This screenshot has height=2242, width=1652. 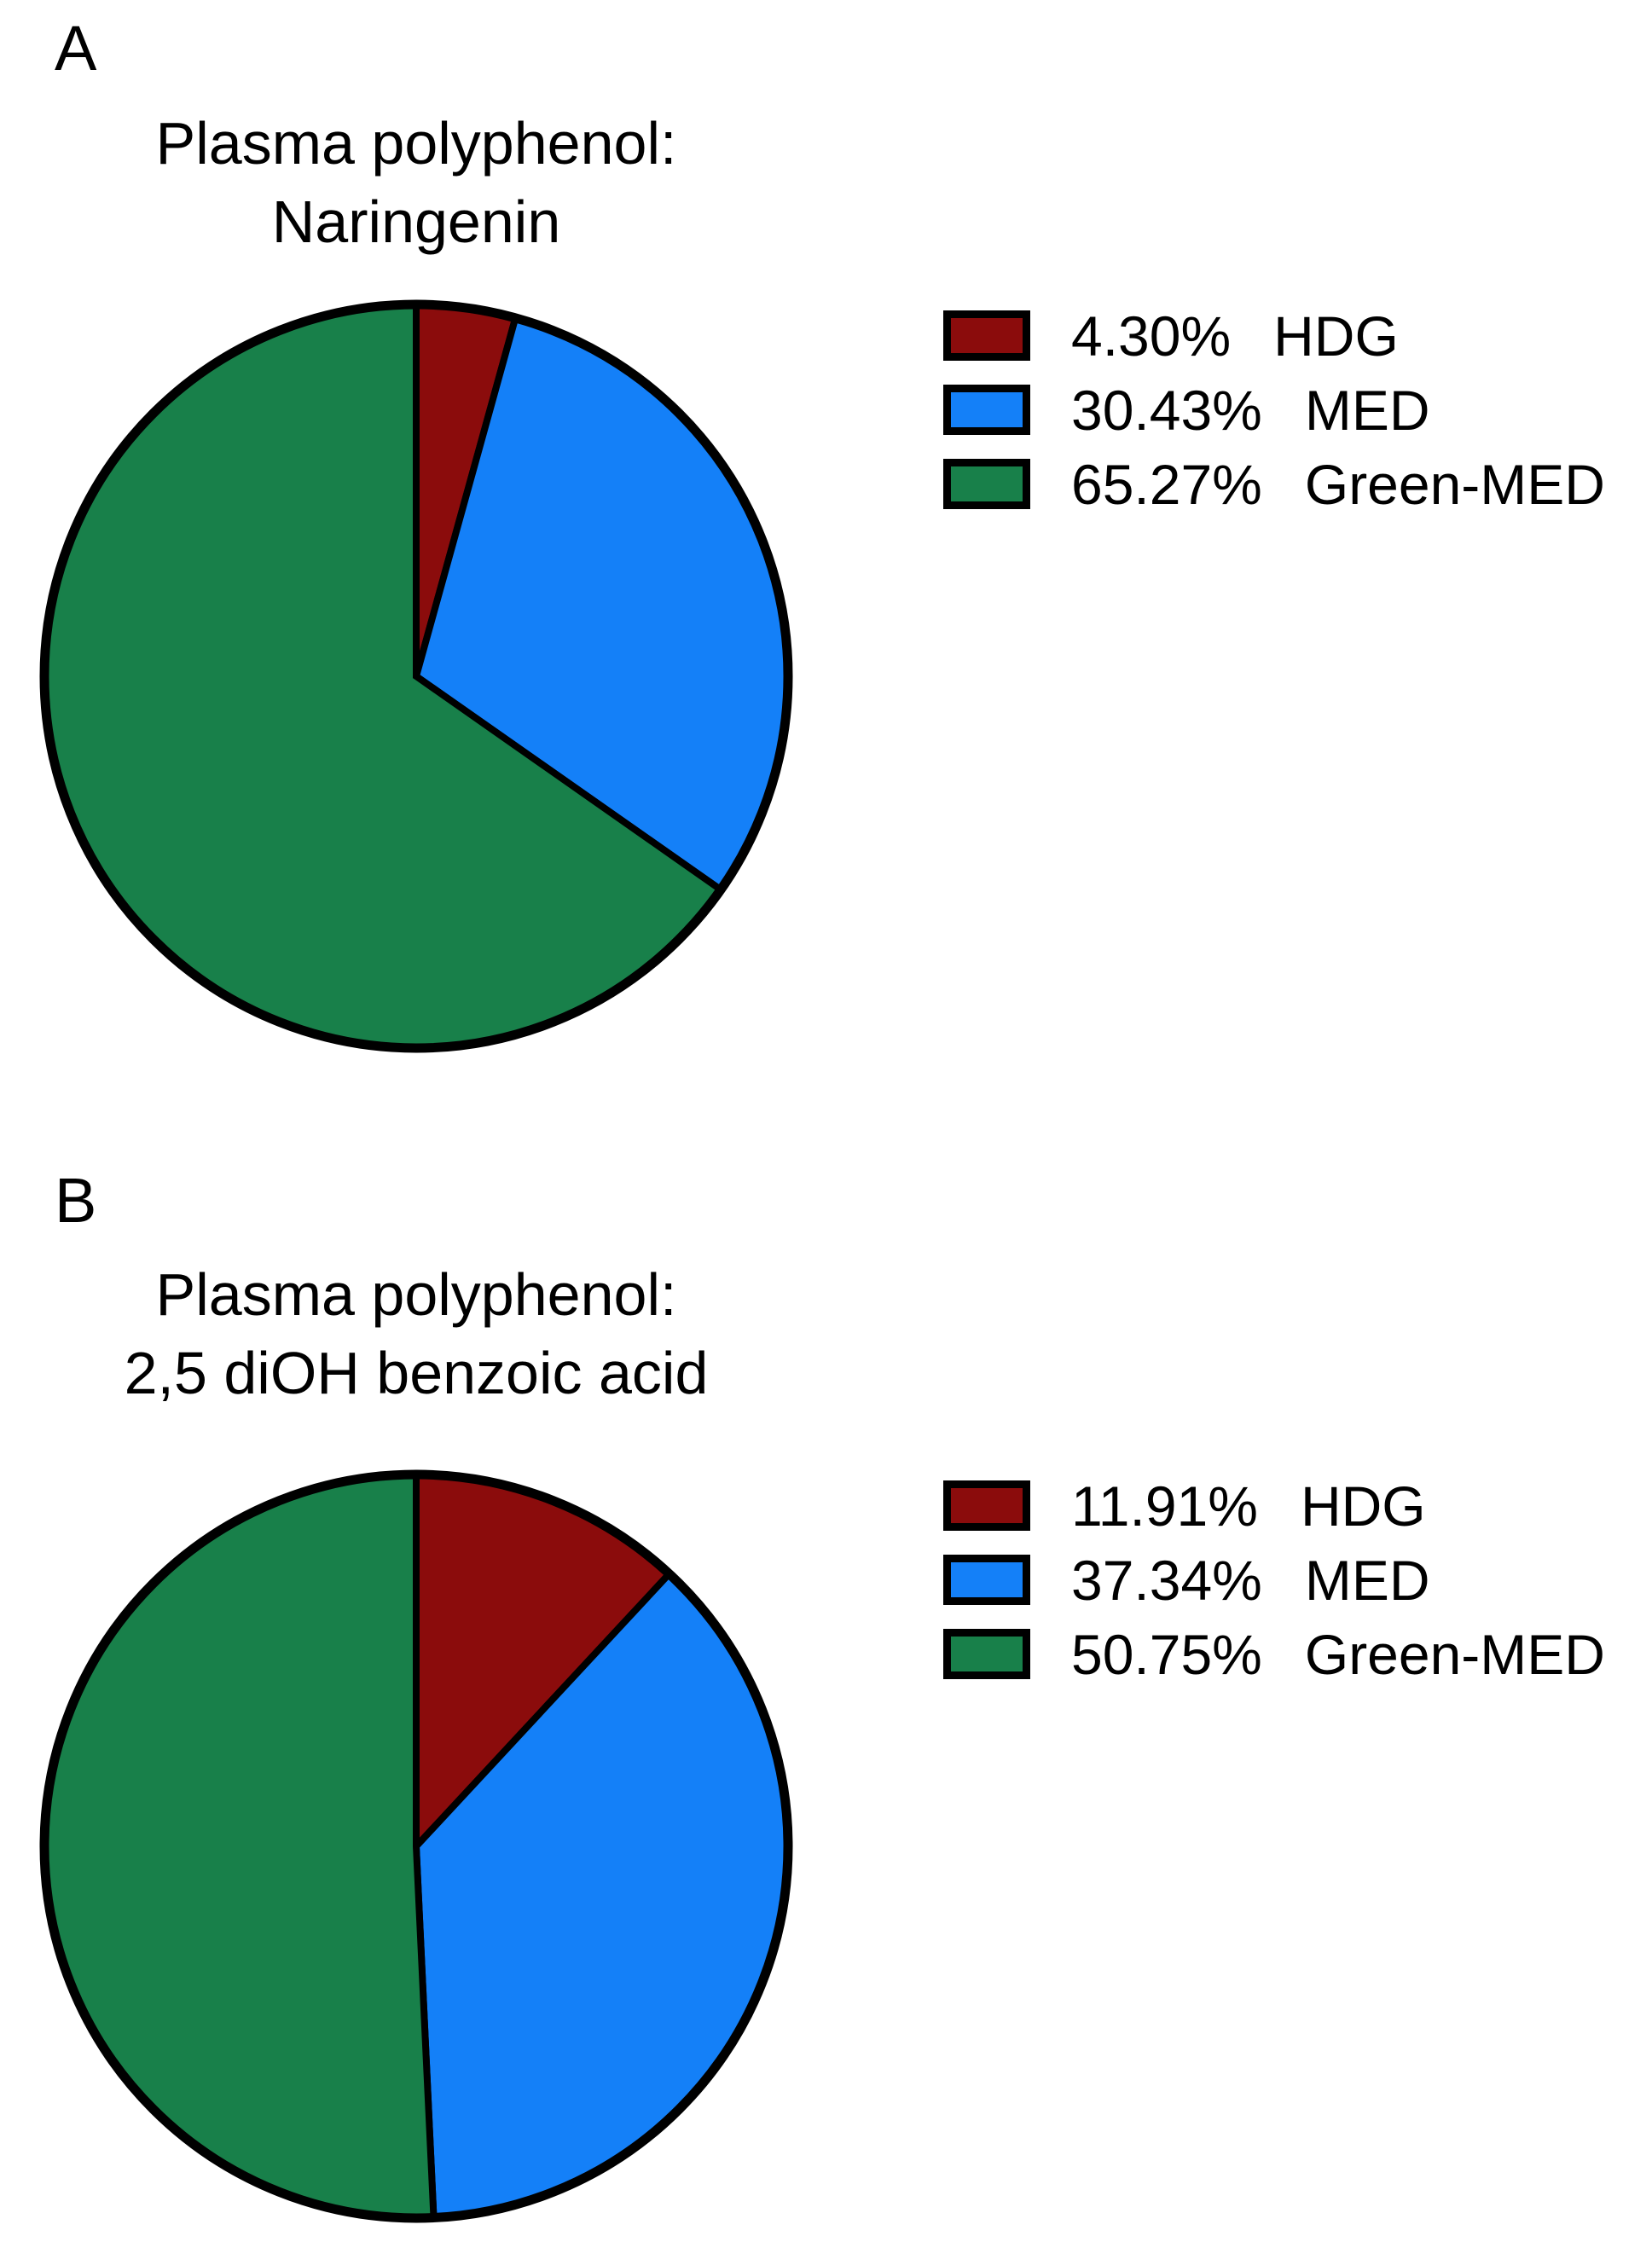 I want to click on legend-row-med: 30.43% MED, so click(x=1274, y=410).